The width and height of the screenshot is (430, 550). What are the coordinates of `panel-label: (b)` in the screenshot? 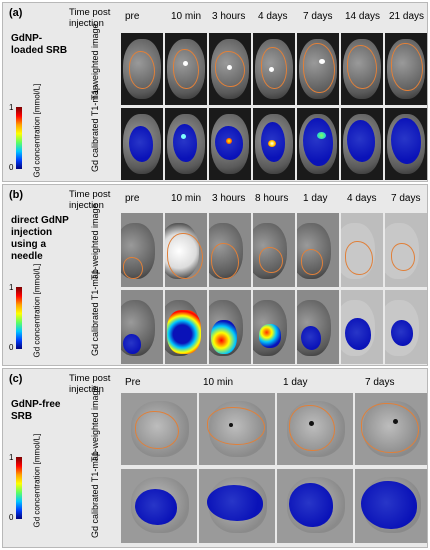 It's located at (16, 195).